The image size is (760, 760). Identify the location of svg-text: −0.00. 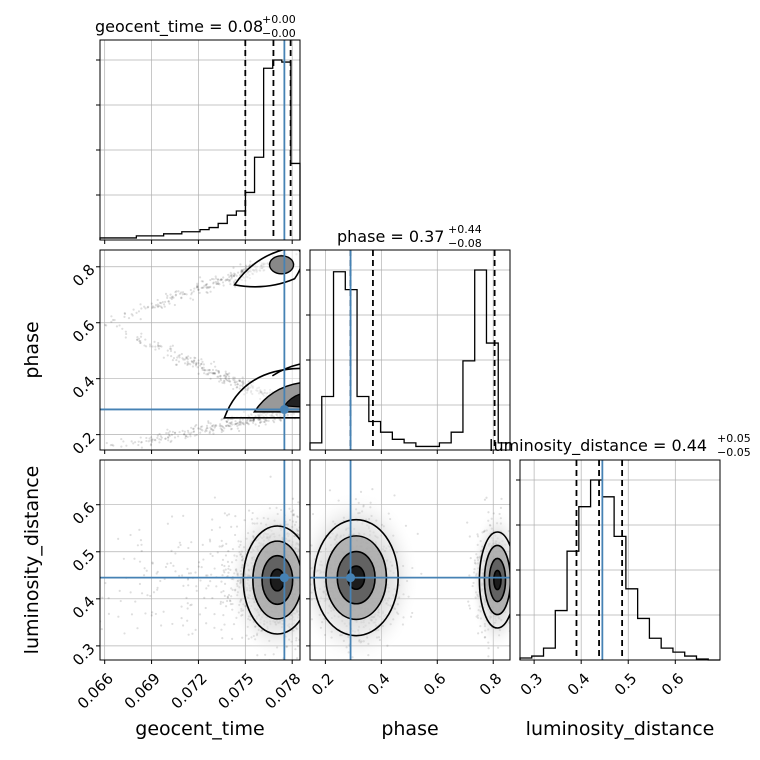
(279, 33).